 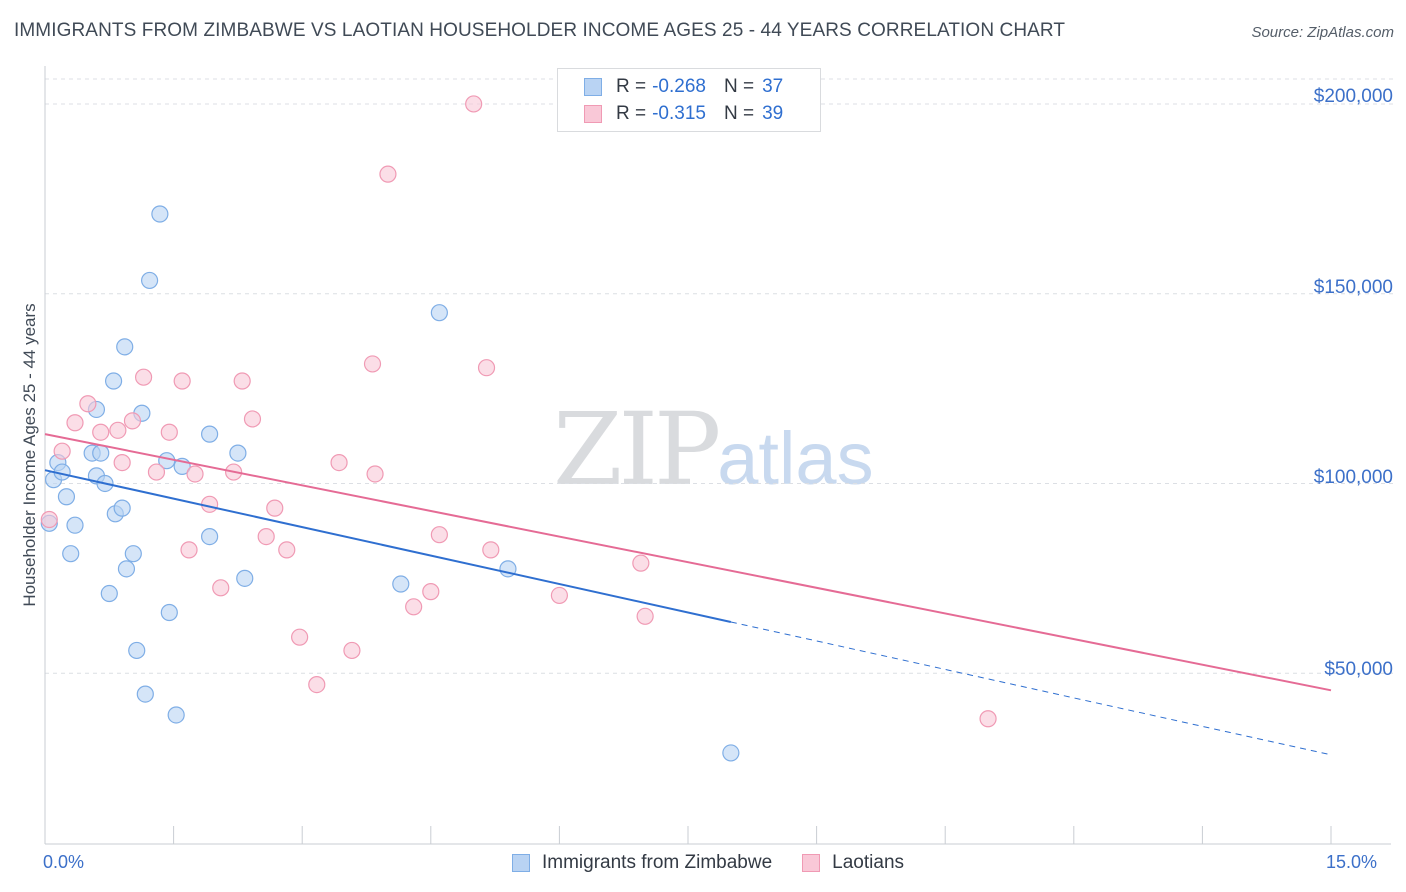 I want to click on bottom-legend-swatch-laotians, so click(x=811, y=863).